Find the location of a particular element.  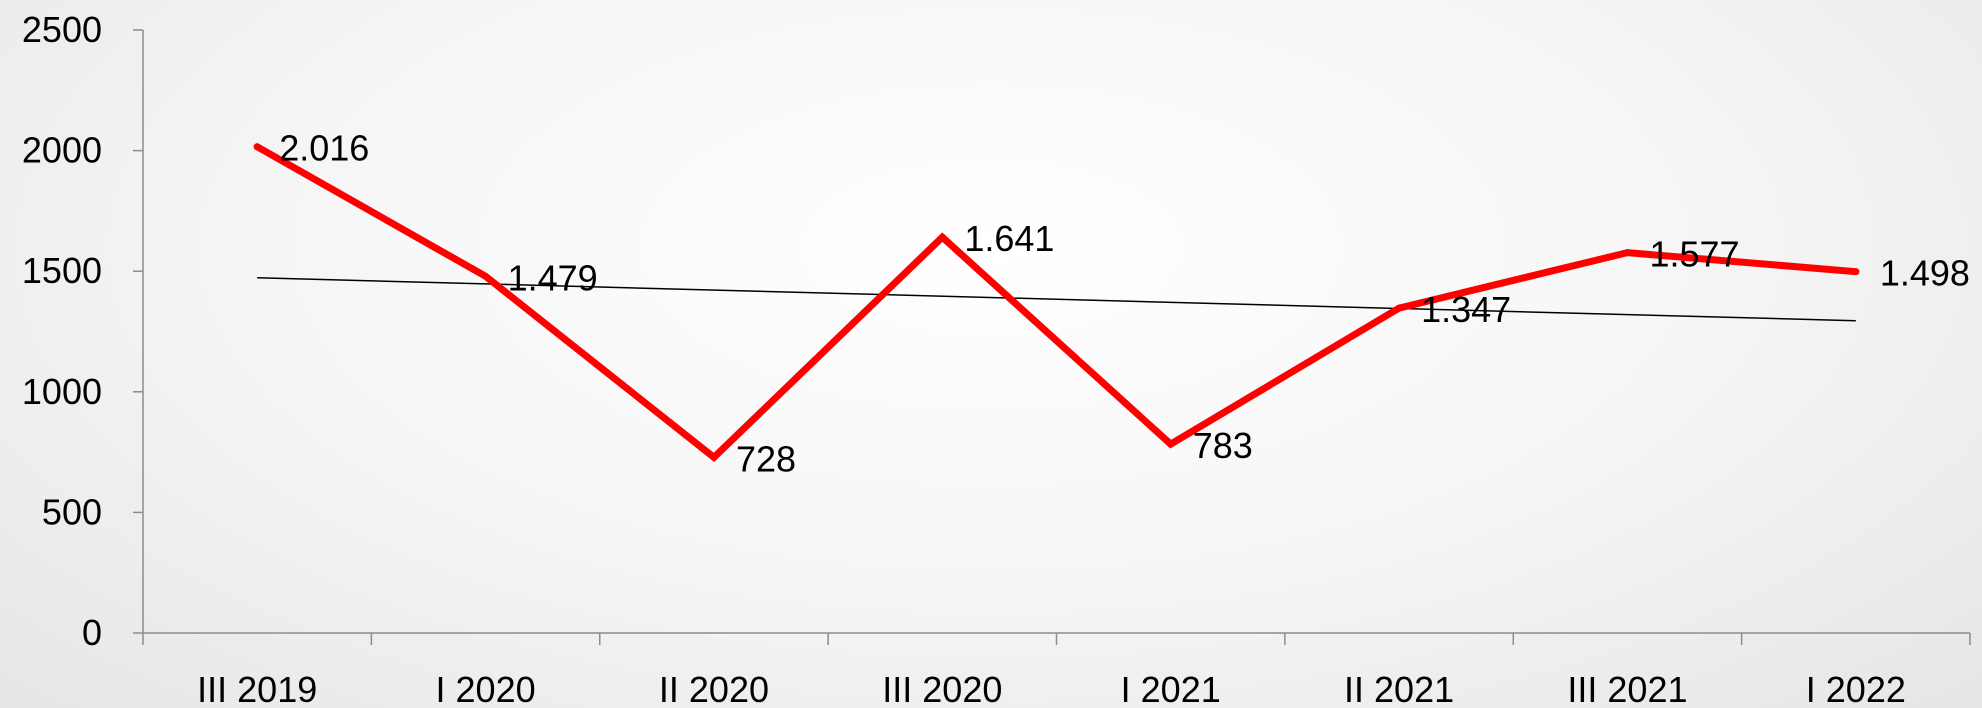

y-tick-label: 1500 is located at coordinates (62, 270).